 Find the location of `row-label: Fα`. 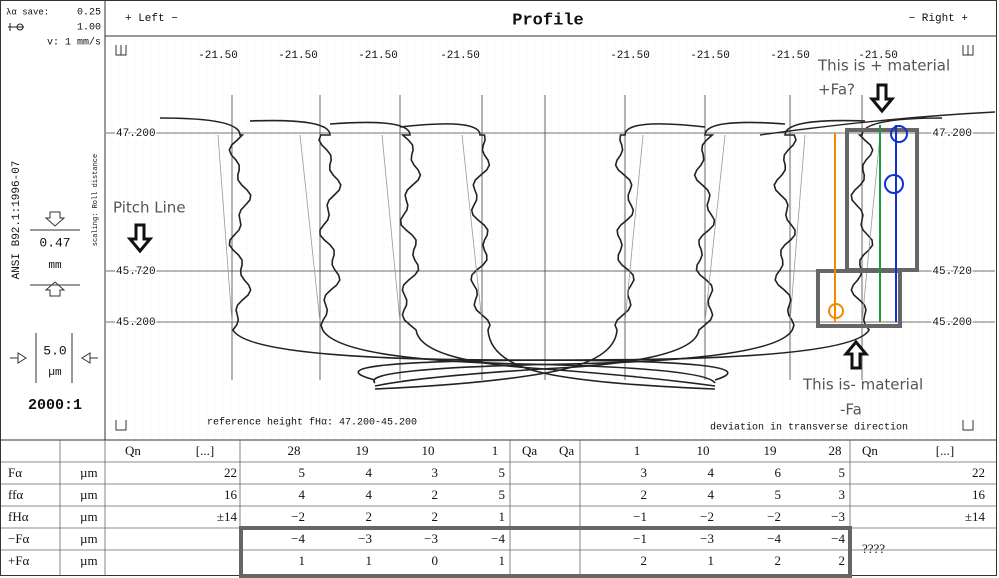

row-label: Fα is located at coordinates (15, 472).